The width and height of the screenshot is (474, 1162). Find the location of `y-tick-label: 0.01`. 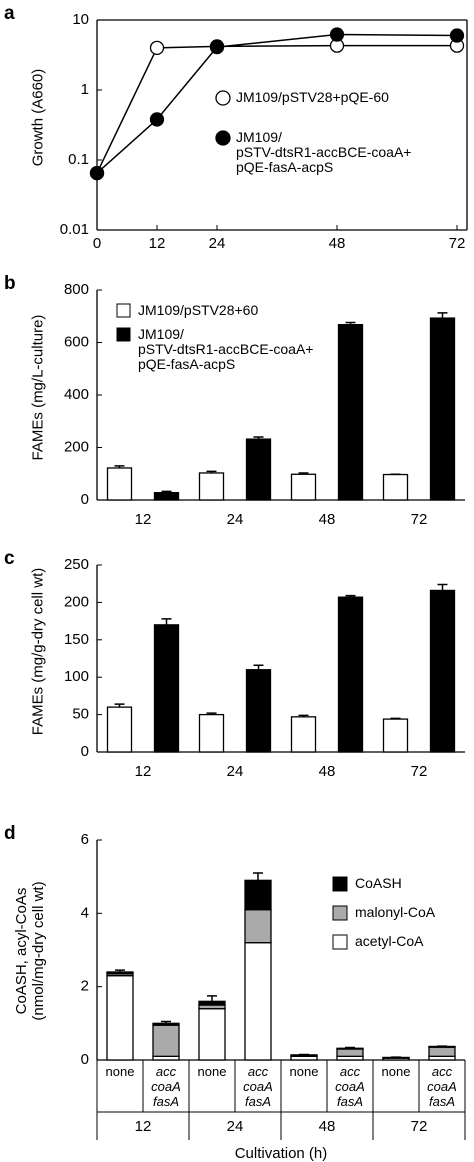

y-tick-label: 0.01 is located at coordinates (74, 229).